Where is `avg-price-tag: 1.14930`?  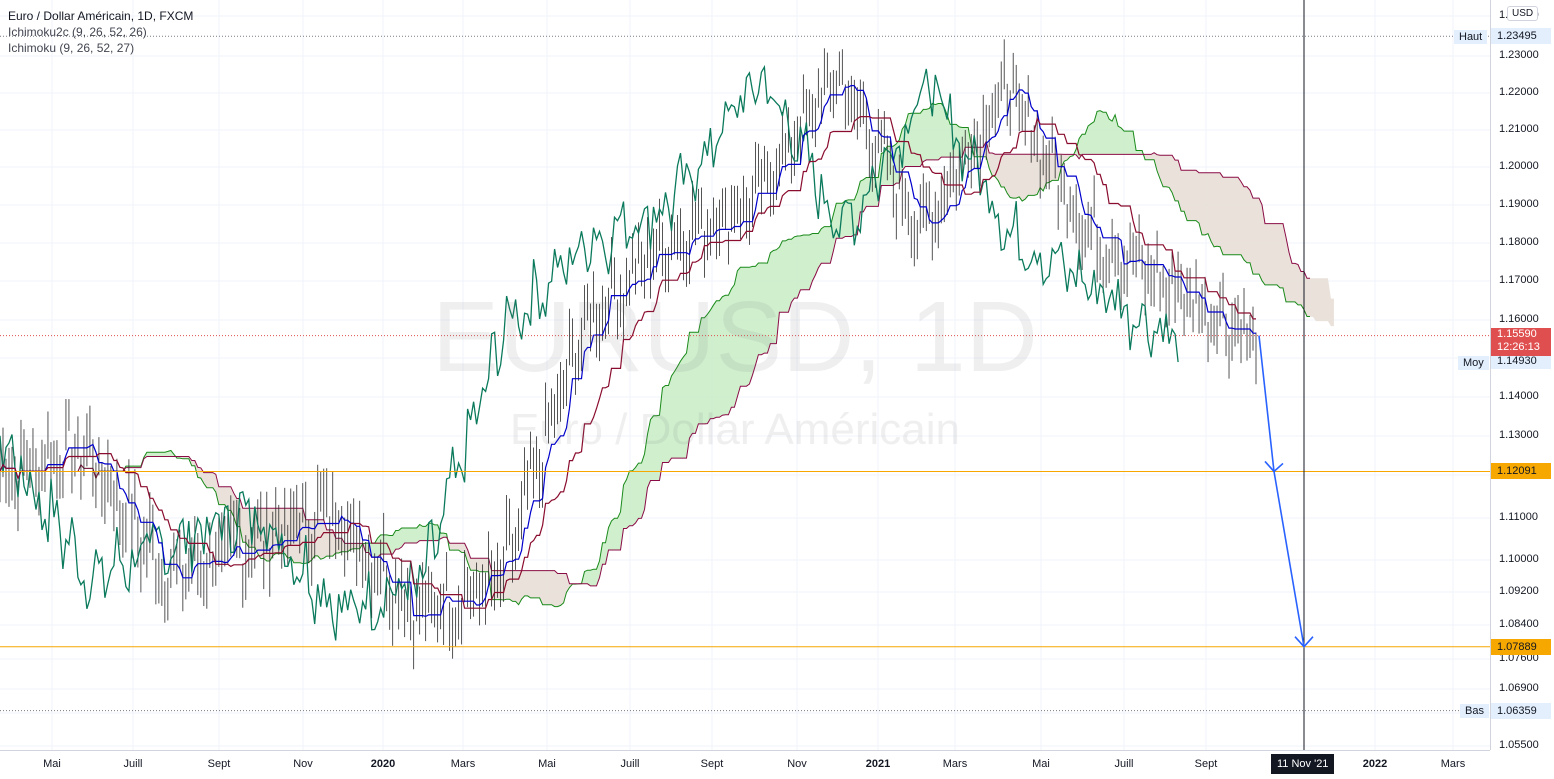 avg-price-tag: 1.14930 is located at coordinates (1521, 360).